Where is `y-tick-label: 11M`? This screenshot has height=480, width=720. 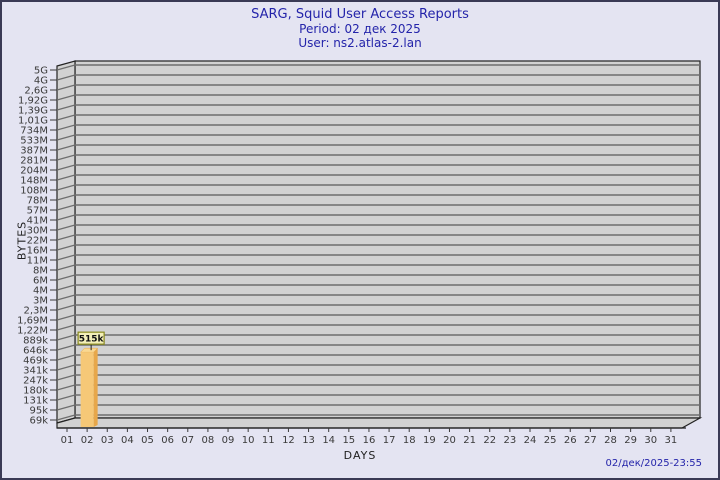
y-tick-label: 11M is located at coordinates (37, 261).